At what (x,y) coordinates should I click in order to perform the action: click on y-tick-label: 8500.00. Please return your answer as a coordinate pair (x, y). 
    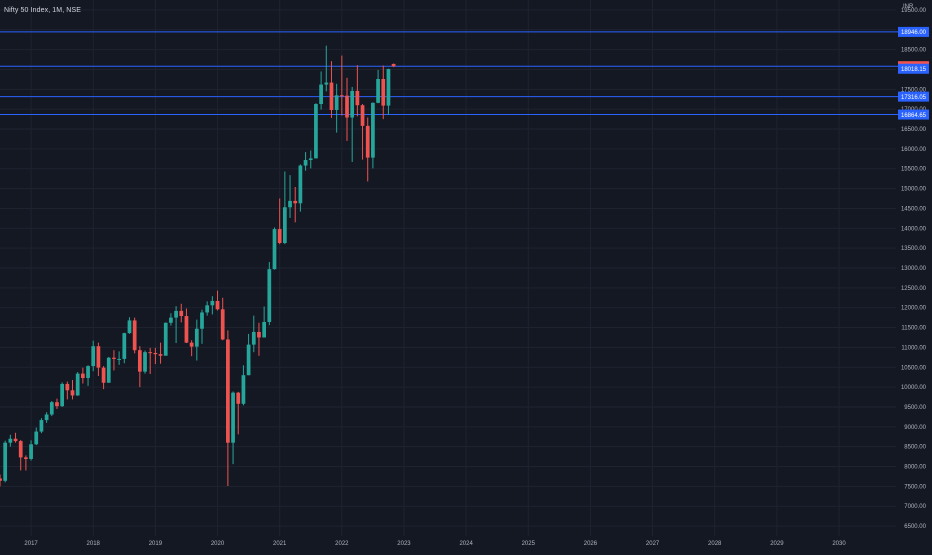
    Looking at the image, I should click on (915, 448).